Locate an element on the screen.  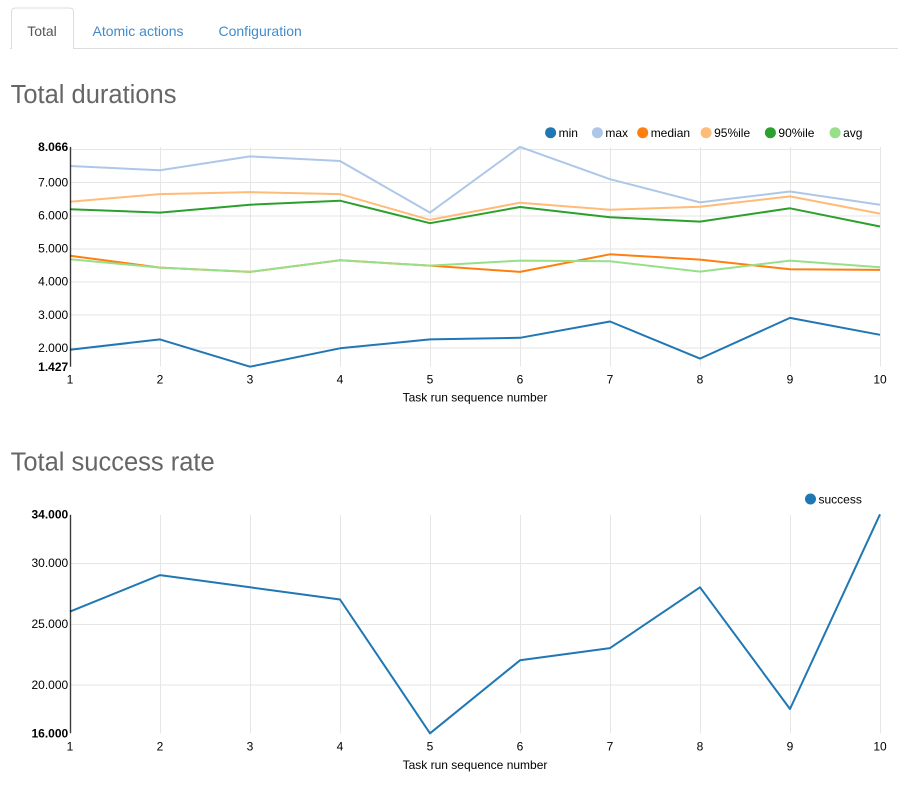
svg-text: avg is located at coordinates (852, 133).